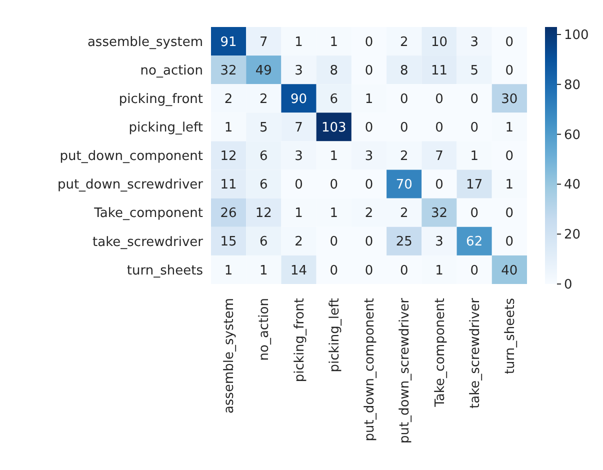  What do you see at coordinates (264, 329) in the screenshot?
I see `x-tick-label: no_action` at bounding box center [264, 329].